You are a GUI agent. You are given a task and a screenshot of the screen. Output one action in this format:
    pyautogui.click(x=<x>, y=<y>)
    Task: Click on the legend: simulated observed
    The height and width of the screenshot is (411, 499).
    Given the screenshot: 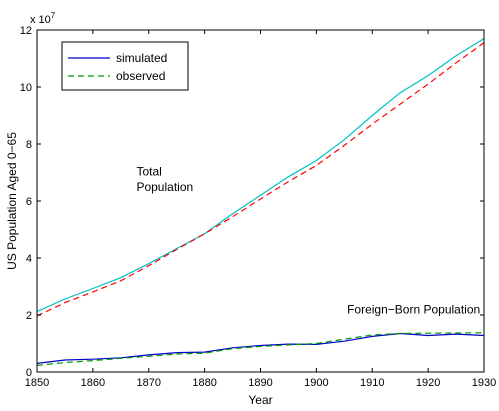 What is the action you would take?
    pyautogui.click(x=125, y=66)
    